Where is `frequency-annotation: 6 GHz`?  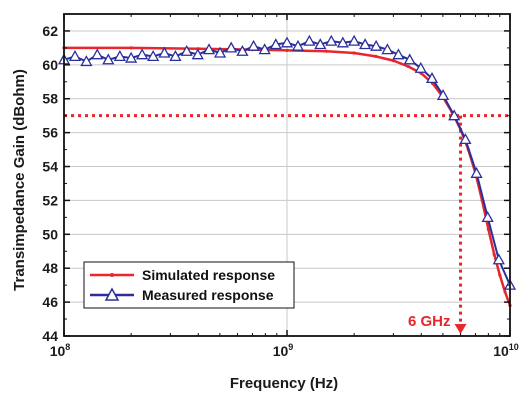 frequency-annotation: 6 GHz is located at coordinates (429, 321).